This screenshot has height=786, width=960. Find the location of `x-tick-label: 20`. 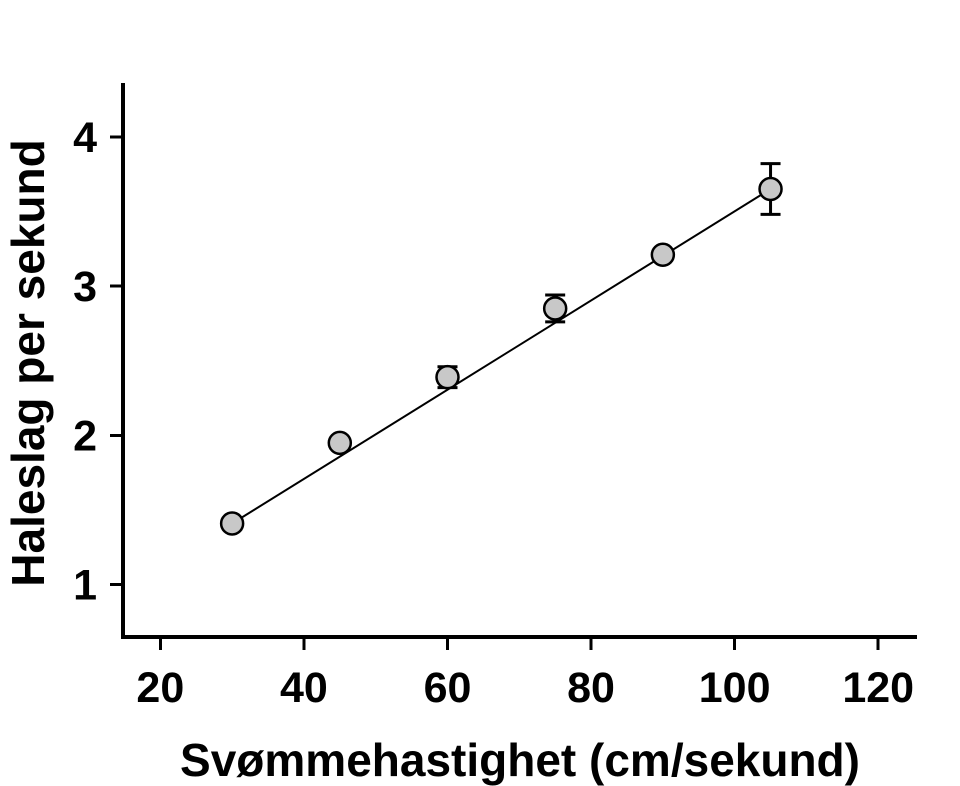

x-tick-label: 20 is located at coordinates (160, 688).